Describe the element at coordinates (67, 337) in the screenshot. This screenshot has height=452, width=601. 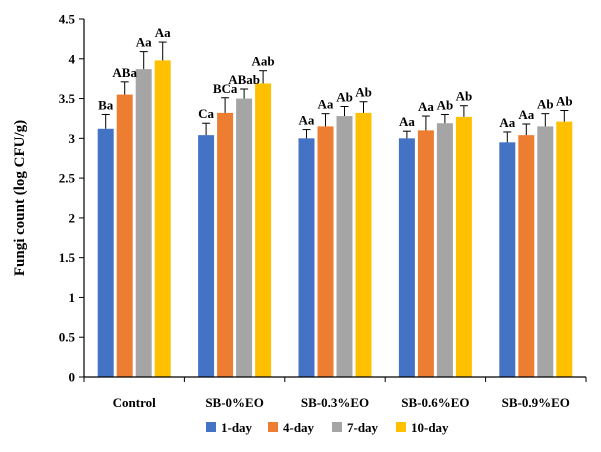
I see `y-tick-label: 0.5` at that location.